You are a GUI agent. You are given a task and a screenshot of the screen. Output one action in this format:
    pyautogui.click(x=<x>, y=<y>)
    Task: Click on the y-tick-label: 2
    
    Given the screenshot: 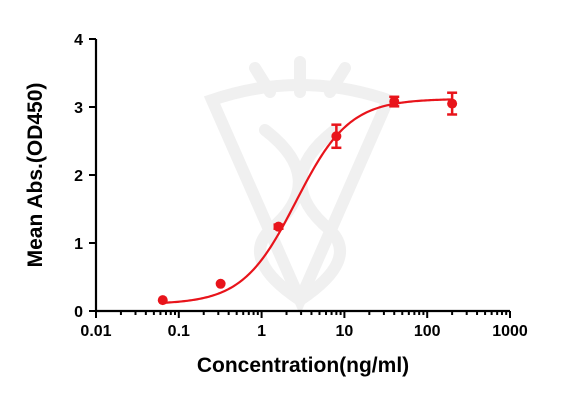 What is the action you would take?
    pyautogui.click(x=78, y=176)
    